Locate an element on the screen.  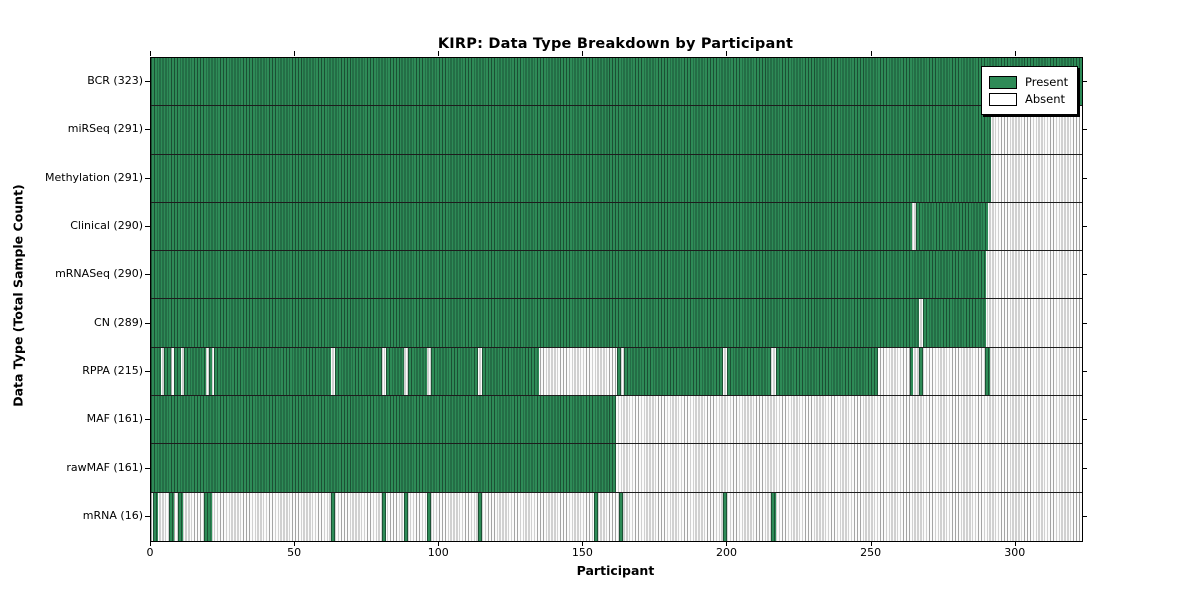
x-tick-label: 150 is located at coordinates (582, 552).